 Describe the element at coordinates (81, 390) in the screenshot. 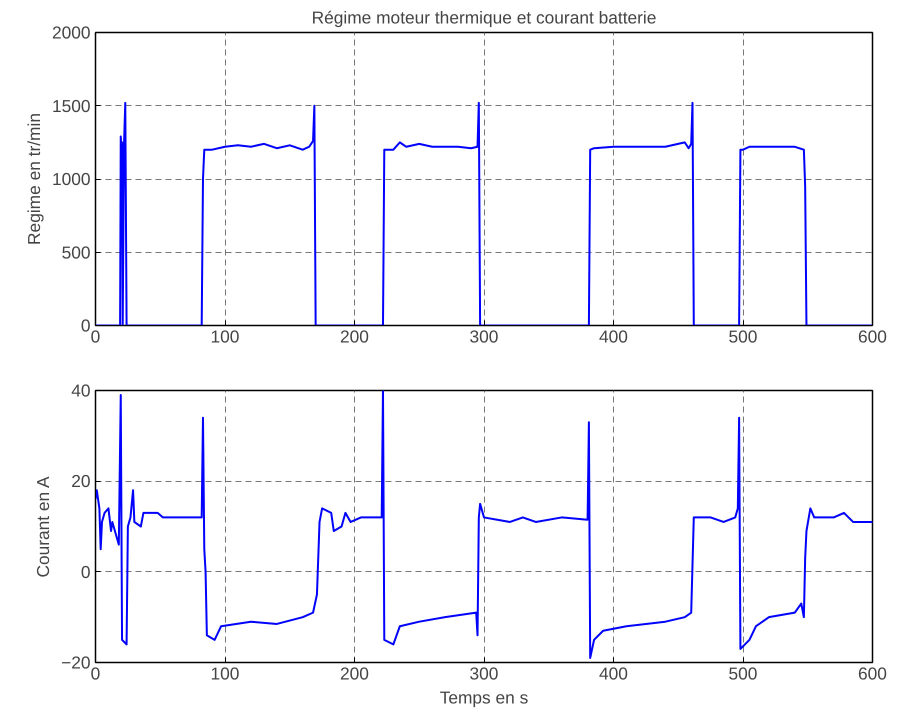

I see `y-tick-label: 40` at that location.